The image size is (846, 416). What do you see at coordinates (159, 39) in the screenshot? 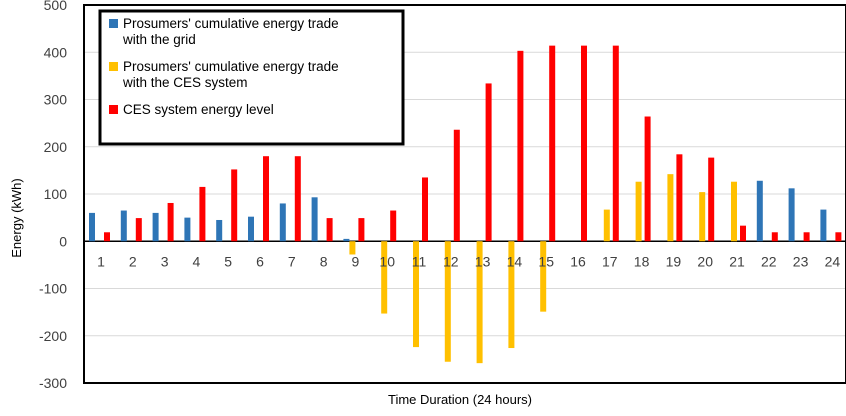
I see `legend-label: with the grid` at bounding box center [159, 39].